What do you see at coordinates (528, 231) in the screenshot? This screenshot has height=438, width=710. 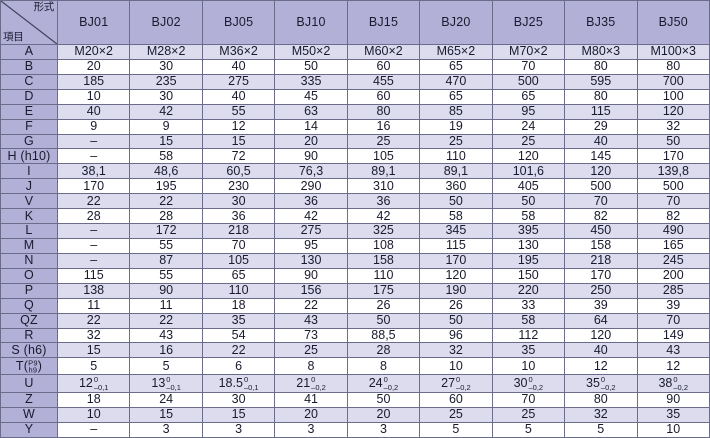 I see `cell: 395` at bounding box center [528, 231].